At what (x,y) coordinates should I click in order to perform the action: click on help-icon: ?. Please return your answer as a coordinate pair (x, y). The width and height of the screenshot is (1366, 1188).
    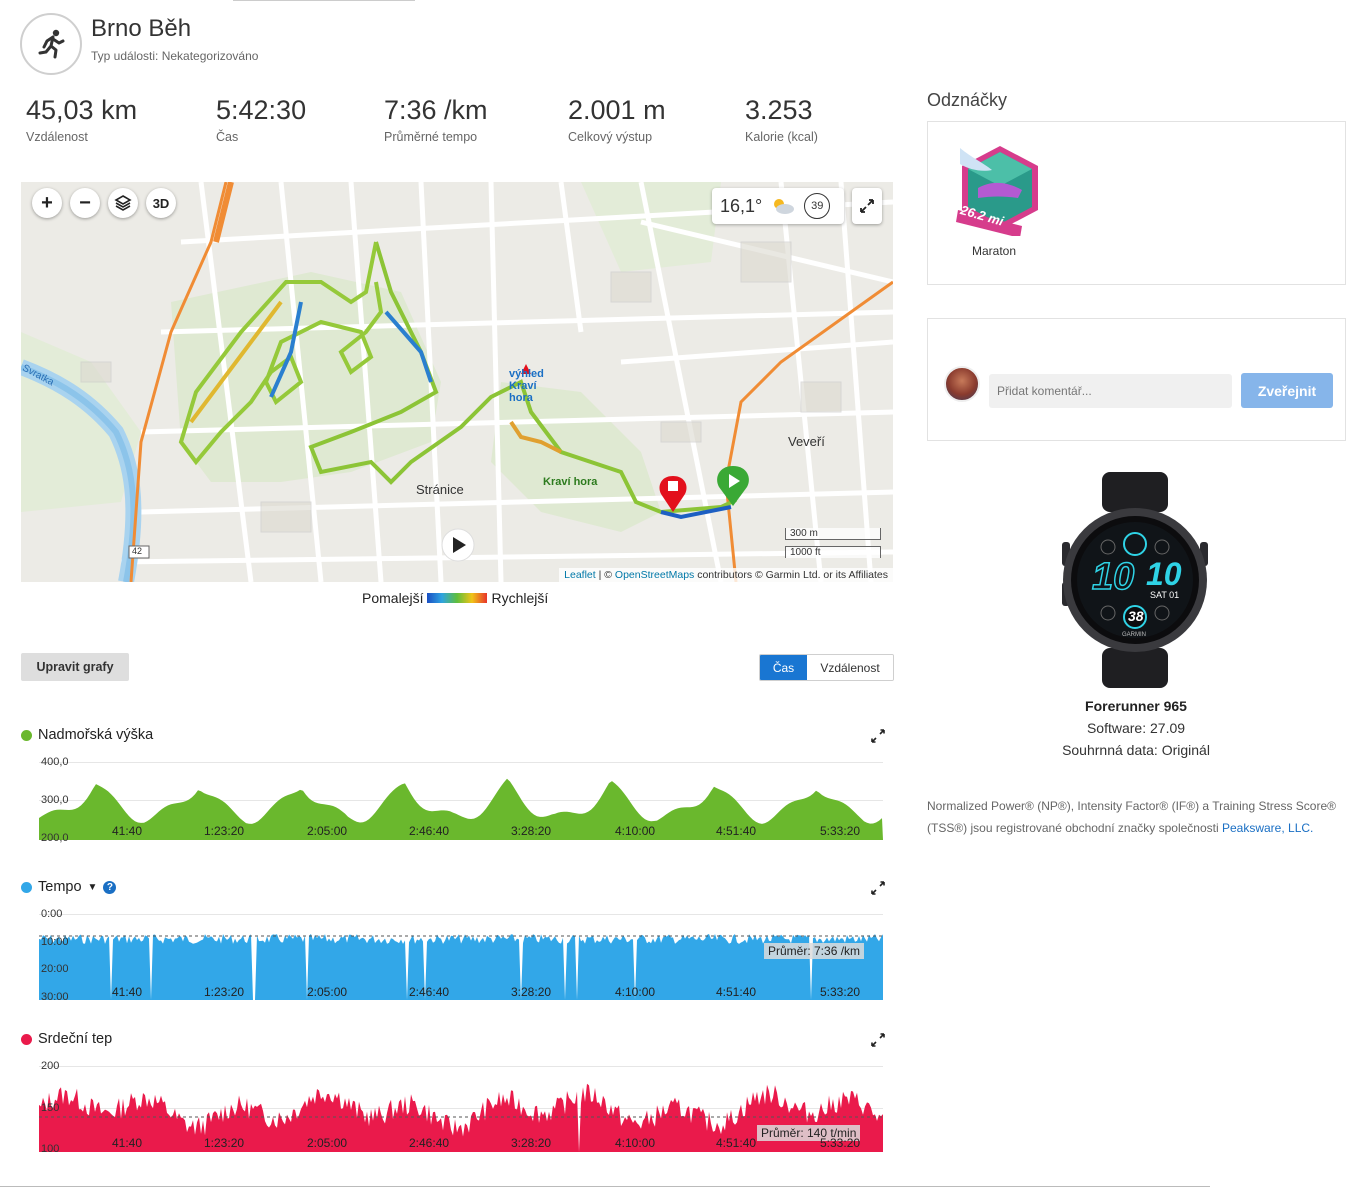
    Looking at the image, I should click on (110, 887).